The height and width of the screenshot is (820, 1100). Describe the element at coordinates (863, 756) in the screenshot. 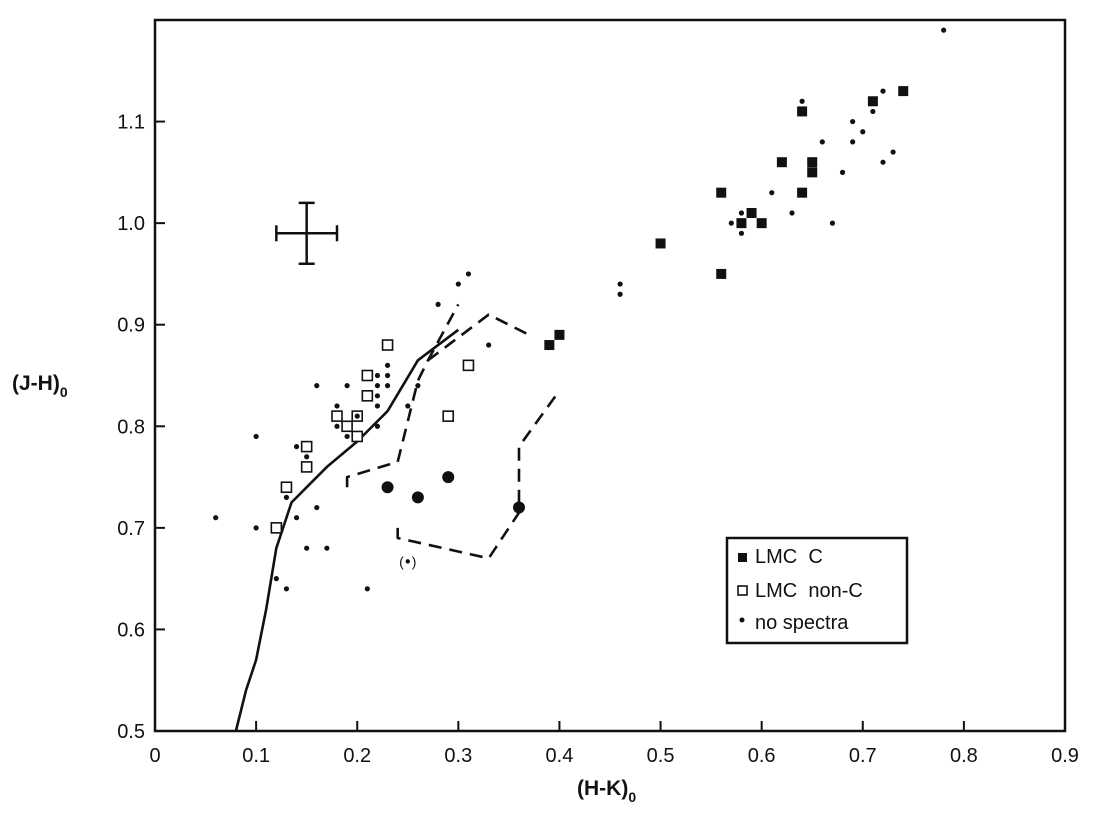

I see `x-tick-label: 0.7` at that location.